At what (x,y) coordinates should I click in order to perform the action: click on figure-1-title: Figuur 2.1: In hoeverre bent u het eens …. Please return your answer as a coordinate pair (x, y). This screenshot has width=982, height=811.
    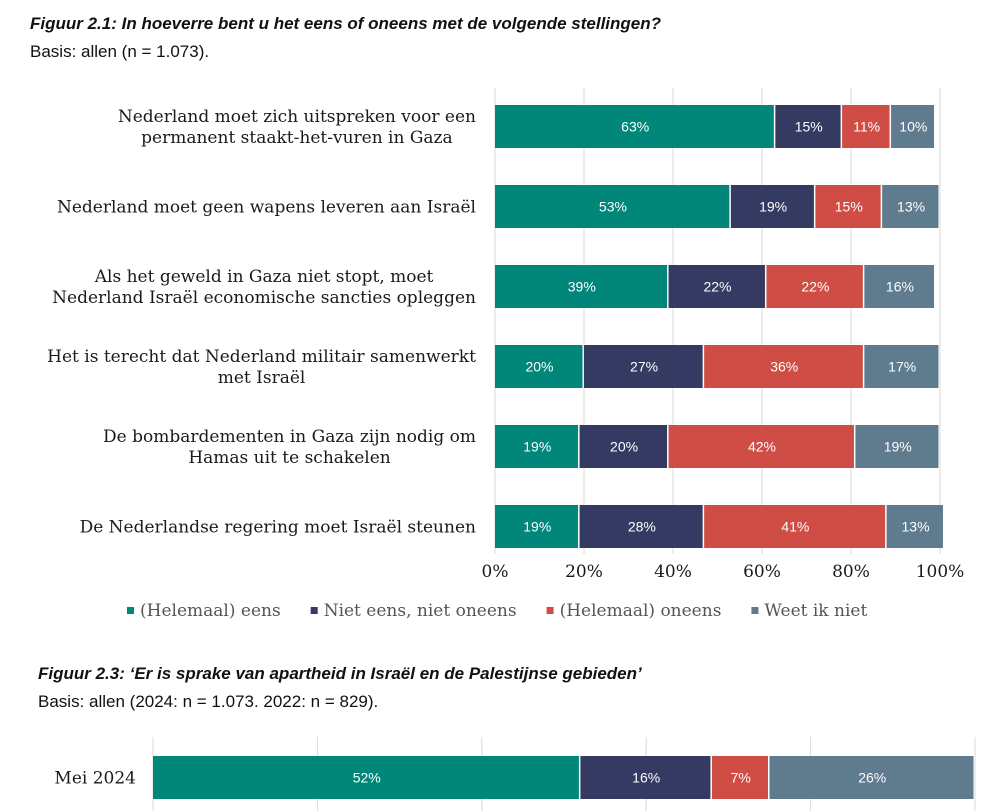
    Looking at the image, I should click on (346, 23).